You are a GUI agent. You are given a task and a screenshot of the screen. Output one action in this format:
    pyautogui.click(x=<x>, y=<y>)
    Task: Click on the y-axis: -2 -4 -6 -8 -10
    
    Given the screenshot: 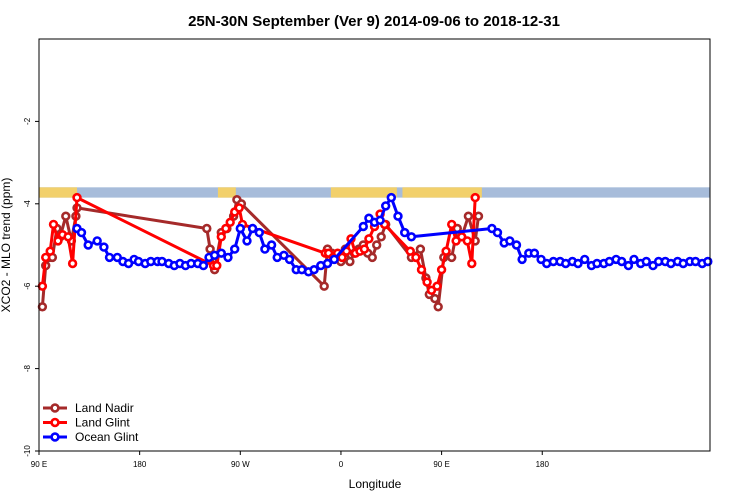 What is the action you would take?
    pyautogui.click(x=31, y=287)
    